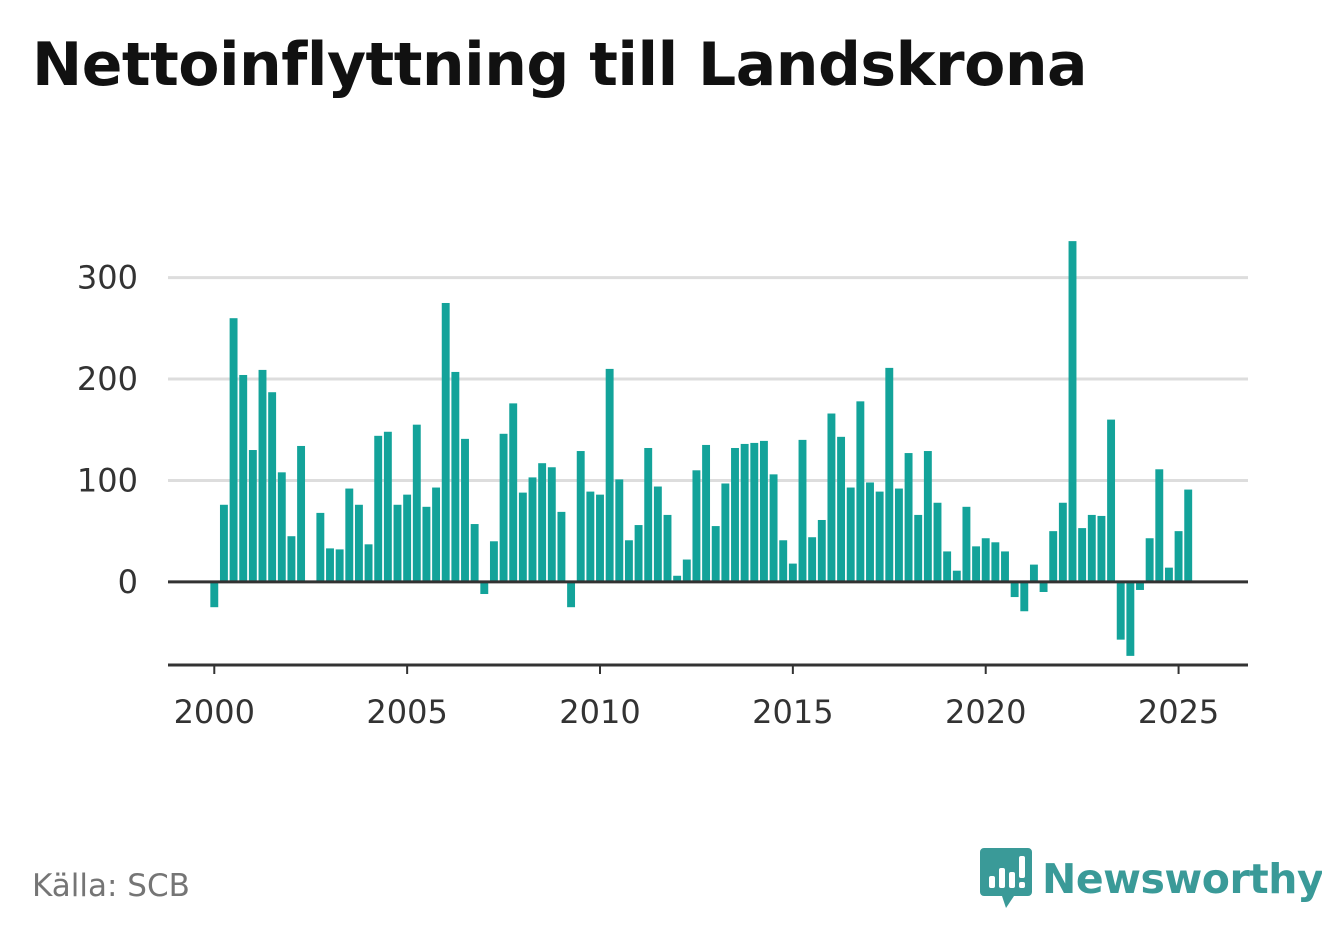 This screenshot has width=1322, height=939. Describe the element at coordinates (985, 712) in the screenshot. I see `x-tick-label: 2020` at that location.